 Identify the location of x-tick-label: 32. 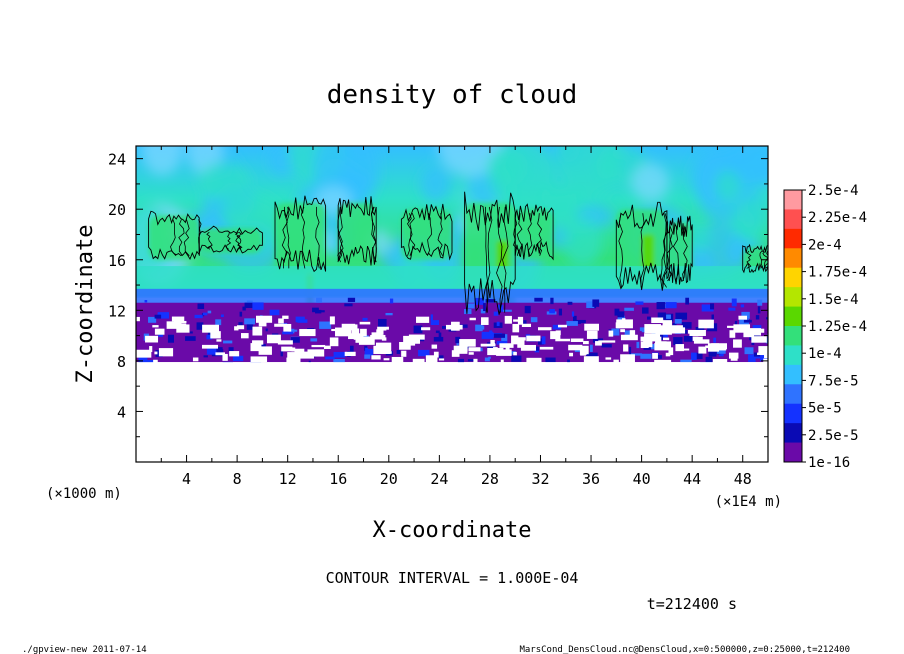
(540, 479).